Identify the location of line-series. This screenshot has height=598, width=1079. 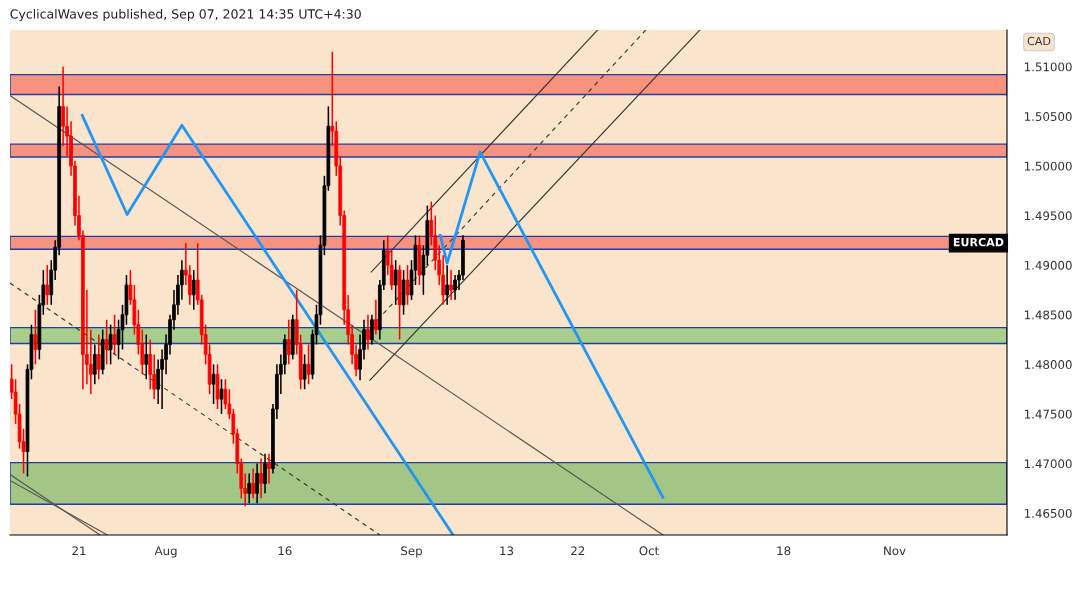
(551, 324).